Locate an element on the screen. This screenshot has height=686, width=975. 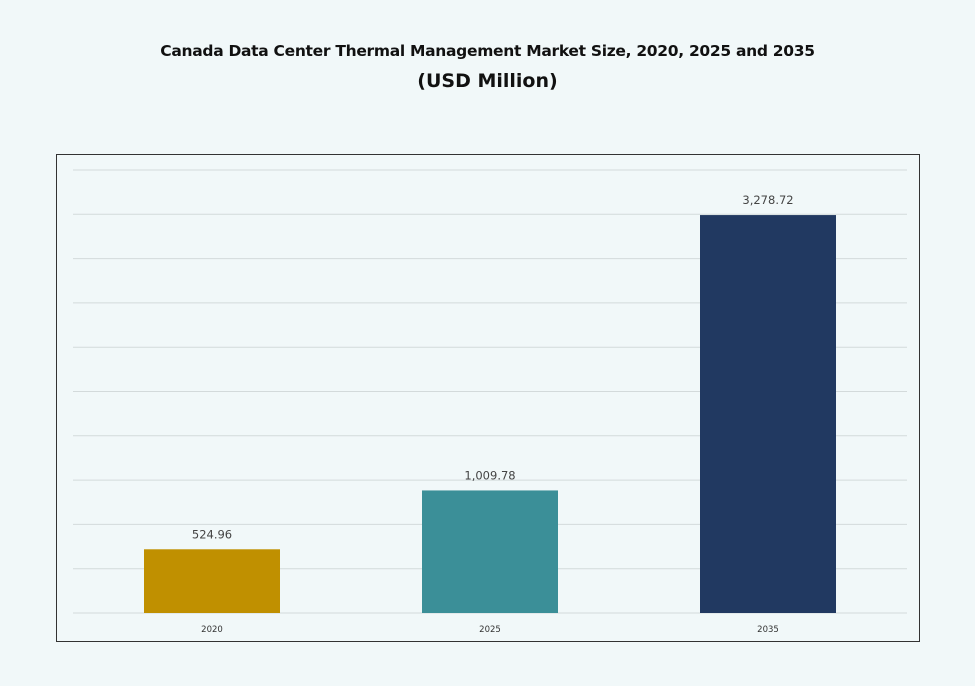
x-tick-label: 2020 is located at coordinates (212, 630).